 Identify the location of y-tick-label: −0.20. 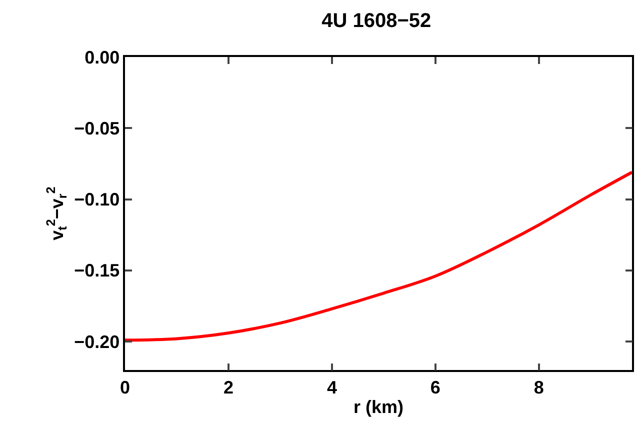
(97, 342).